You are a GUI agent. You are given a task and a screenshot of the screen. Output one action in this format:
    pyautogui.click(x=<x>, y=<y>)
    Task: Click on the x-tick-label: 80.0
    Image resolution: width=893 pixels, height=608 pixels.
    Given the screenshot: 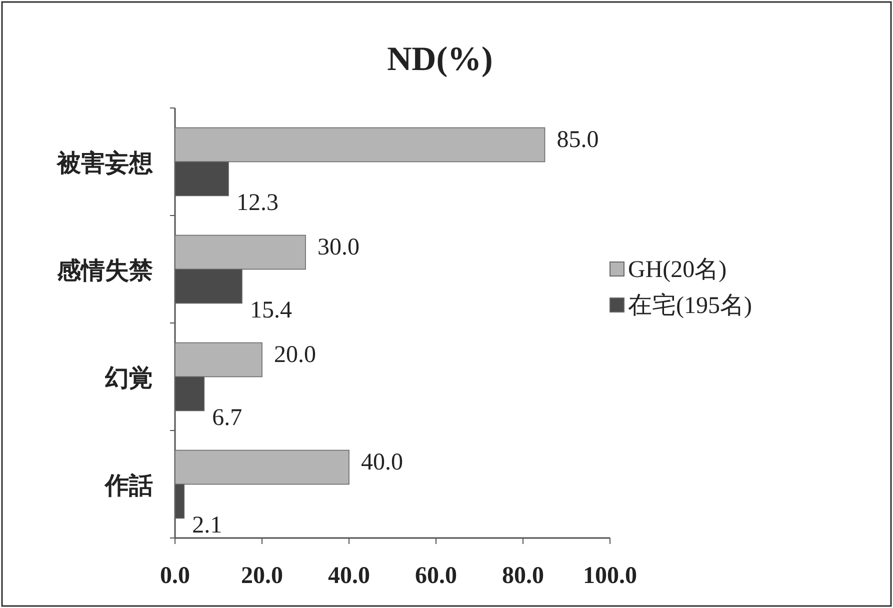 What is the action you would take?
    pyautogui.click(x=523, y=576)
    